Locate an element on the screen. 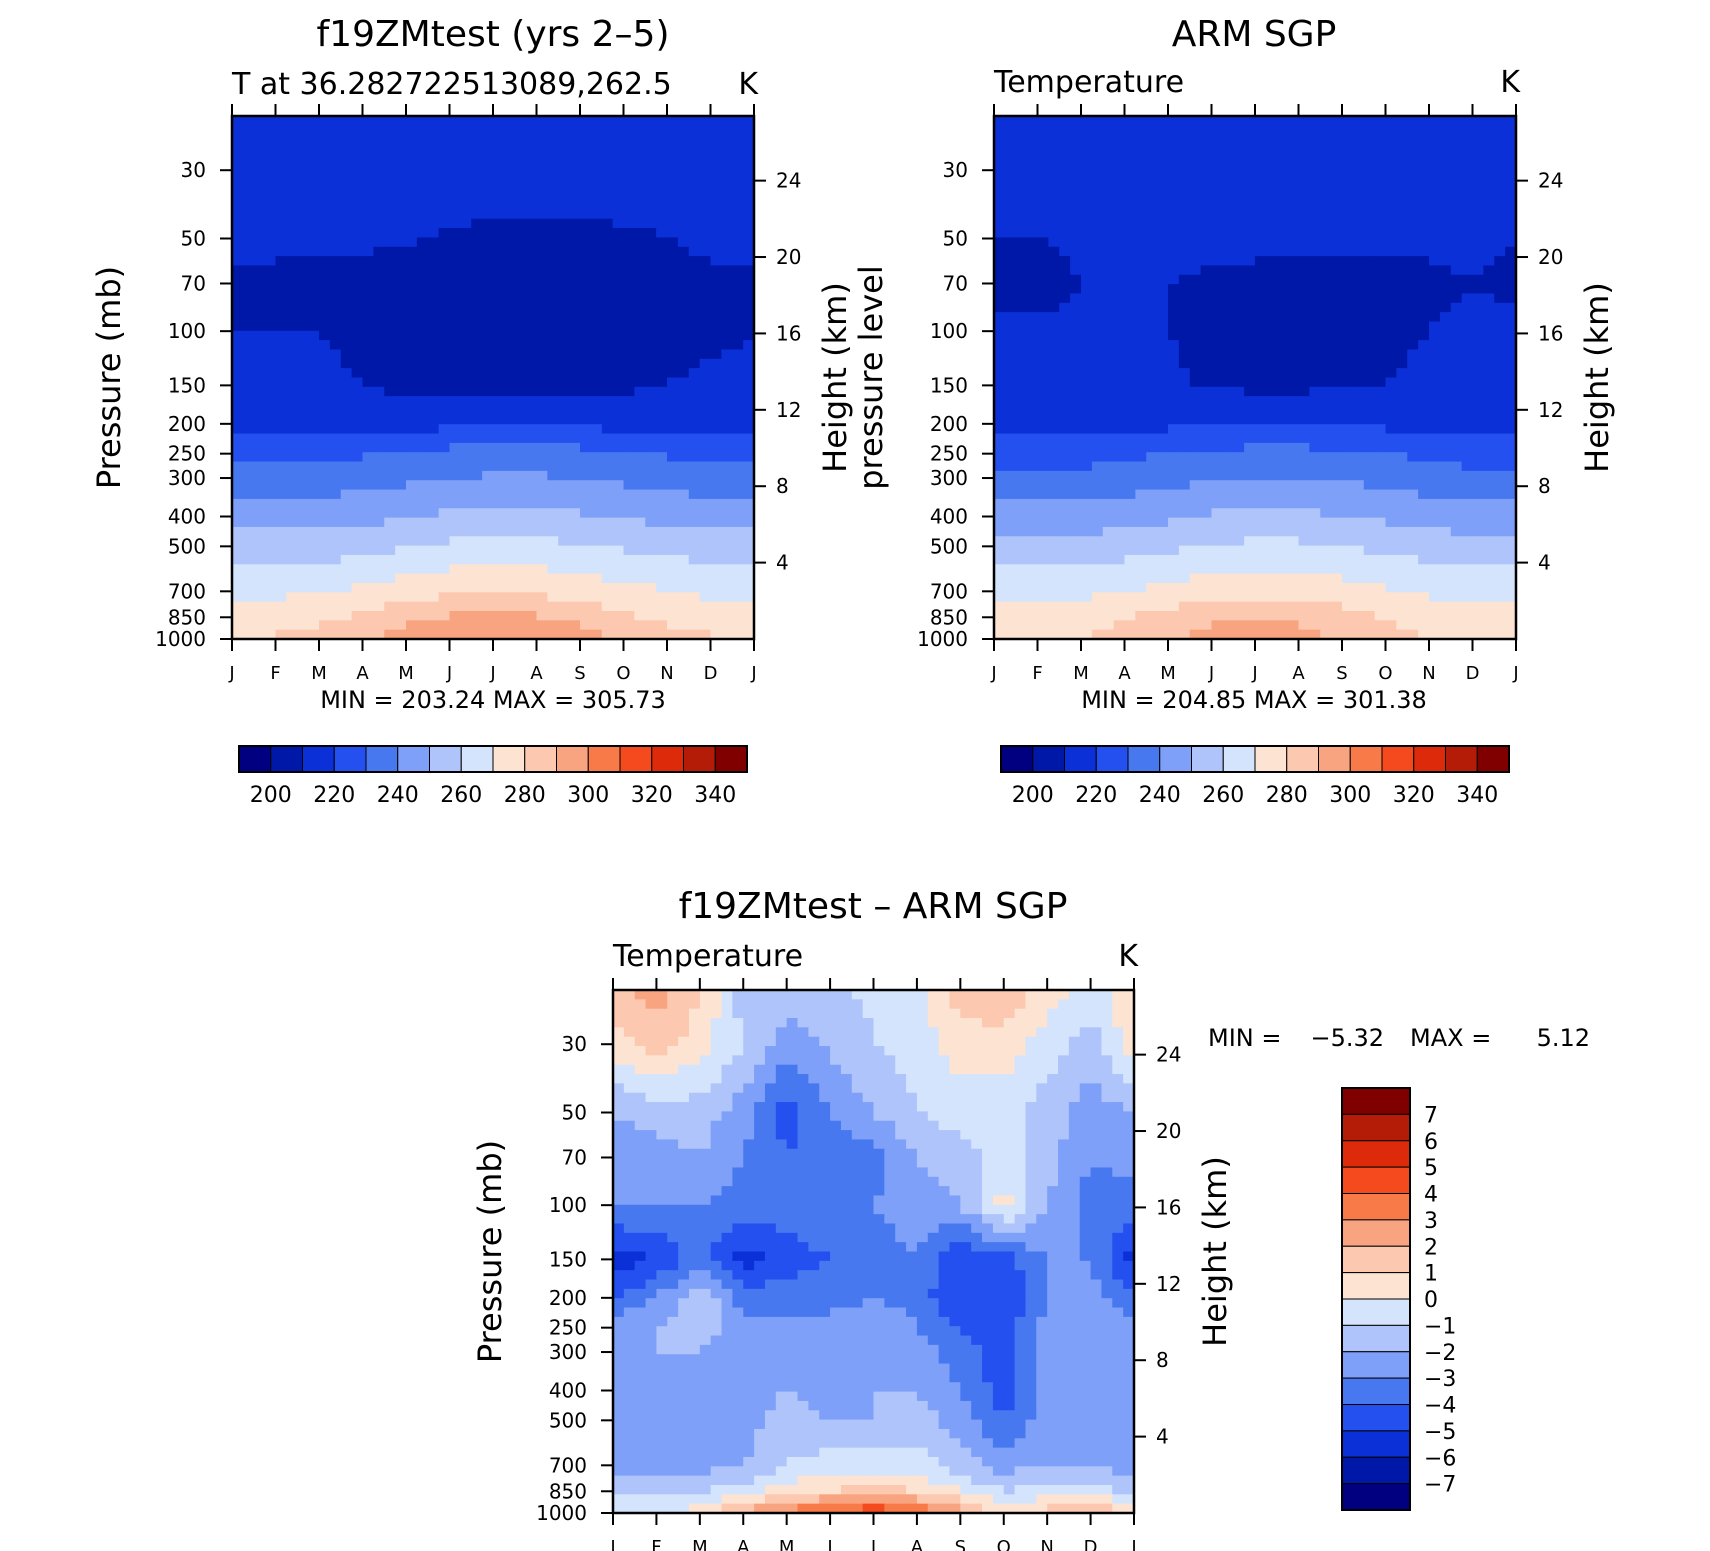 This screenshot has width=1710, height=1551. colorbar-swatch is located at coordinates (255, 759).